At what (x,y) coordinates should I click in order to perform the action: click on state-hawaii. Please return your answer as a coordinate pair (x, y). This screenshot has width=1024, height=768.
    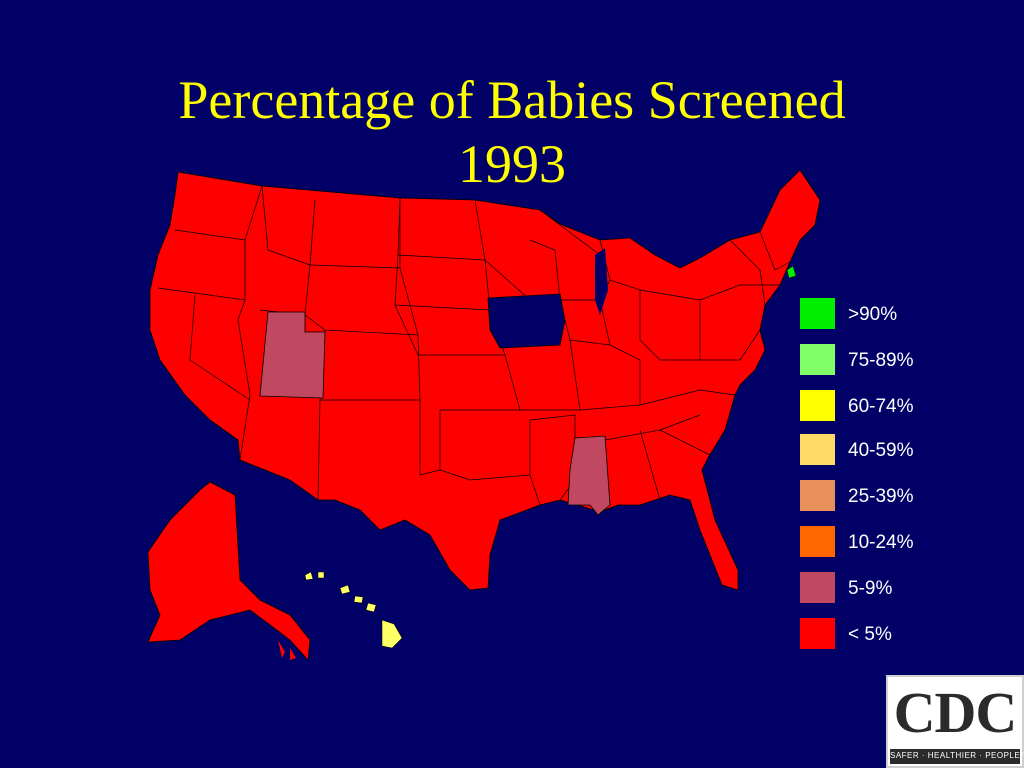
    Looking at the image, I should click on (353, 610).